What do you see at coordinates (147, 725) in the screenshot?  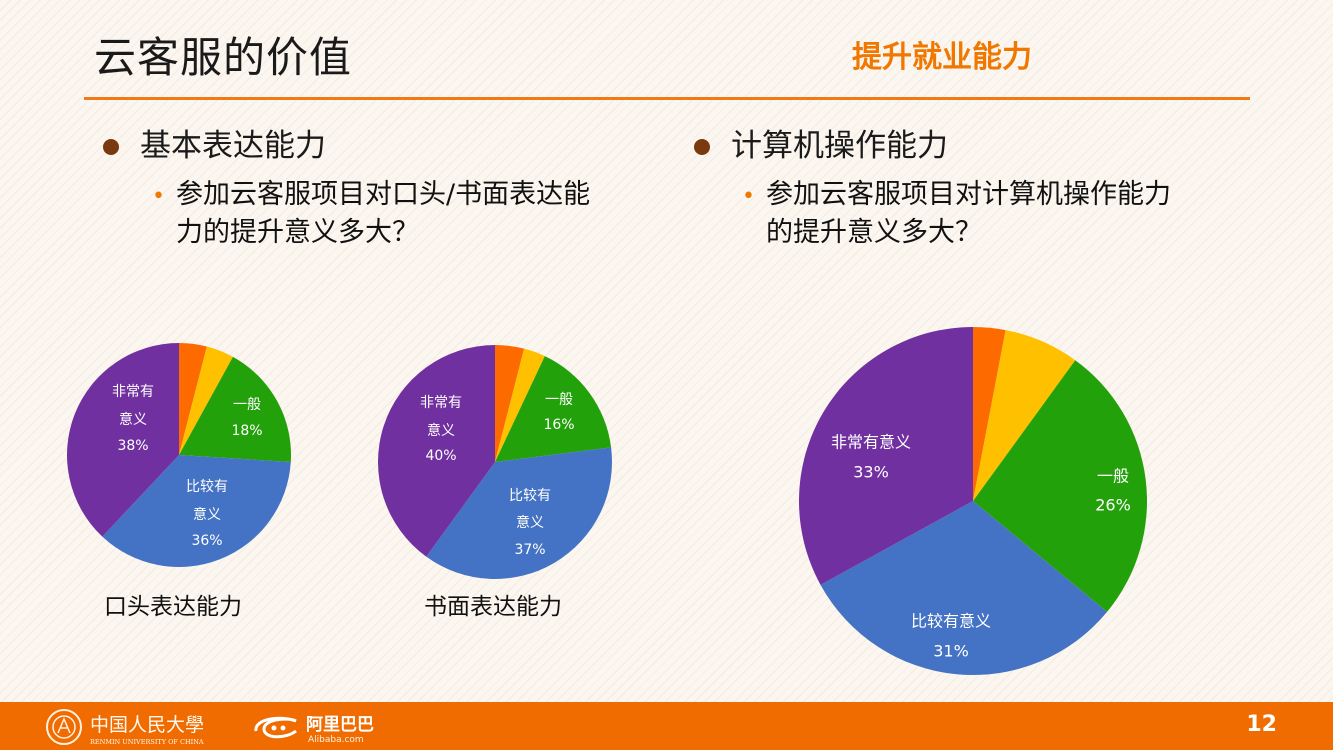 I see `university-logo-text: 中国人民大學` at bounding box center [147, 725].